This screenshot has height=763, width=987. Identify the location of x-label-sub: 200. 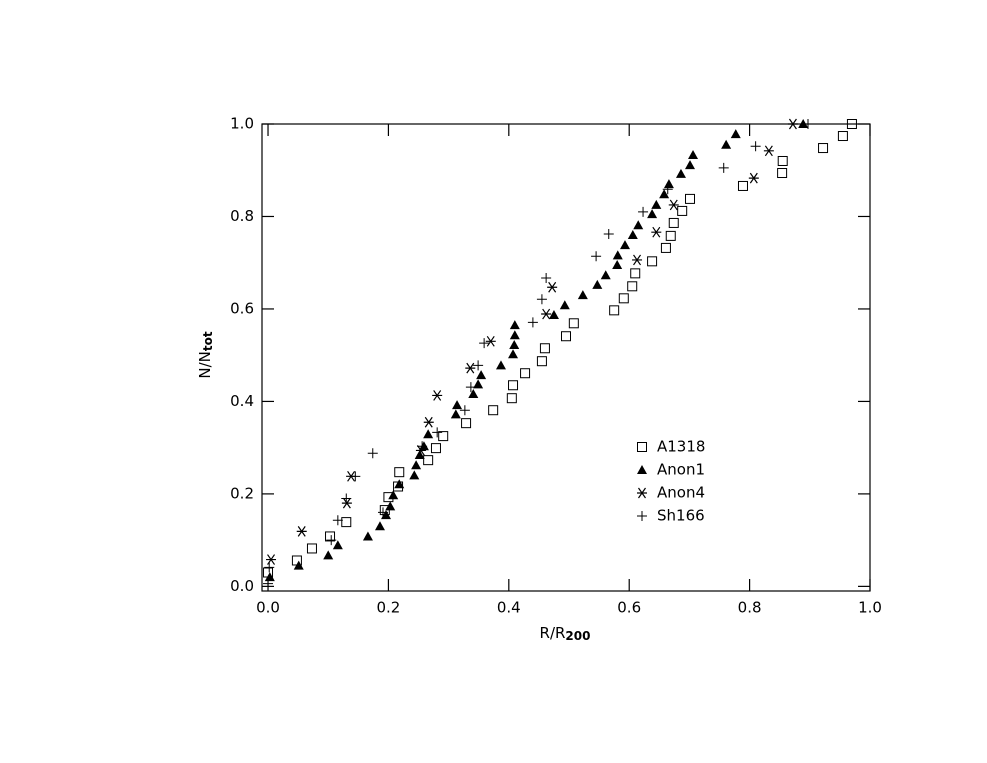
(577, 636).